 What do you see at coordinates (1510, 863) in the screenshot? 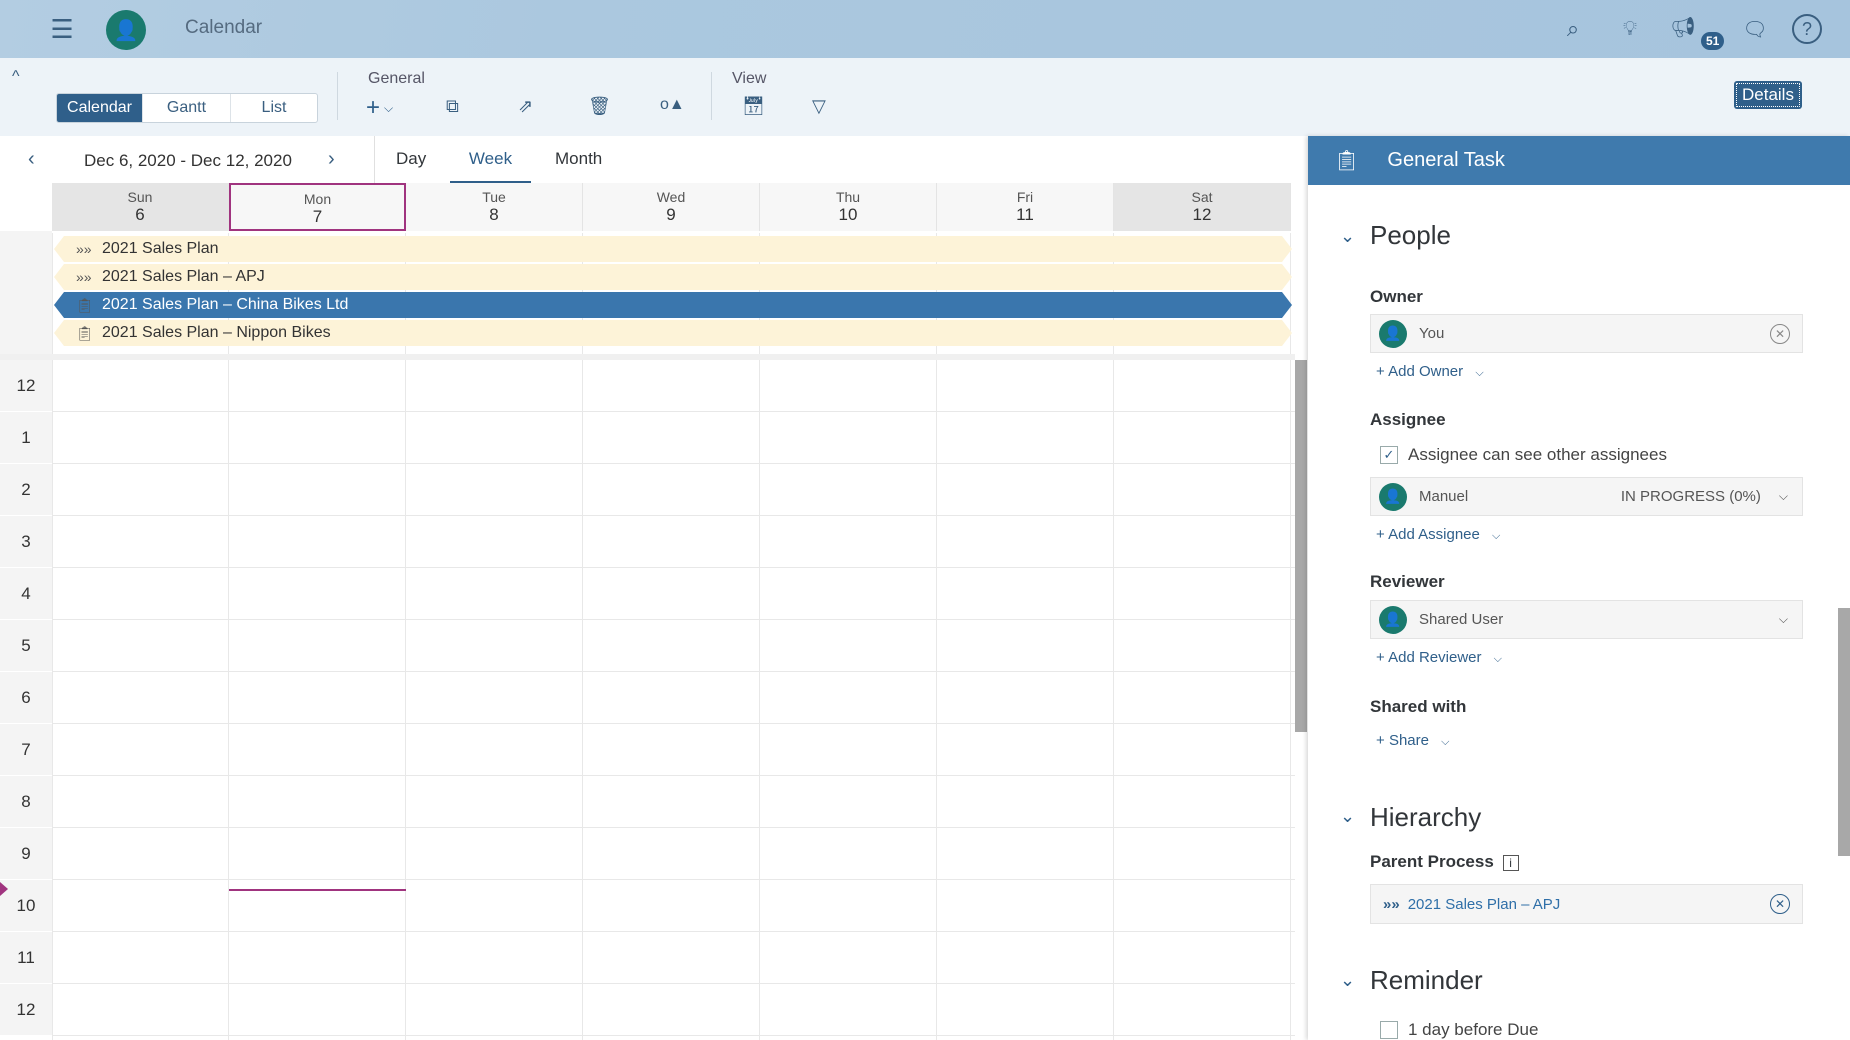
I see `info-icon: i` at bounding box center [1510, 863].